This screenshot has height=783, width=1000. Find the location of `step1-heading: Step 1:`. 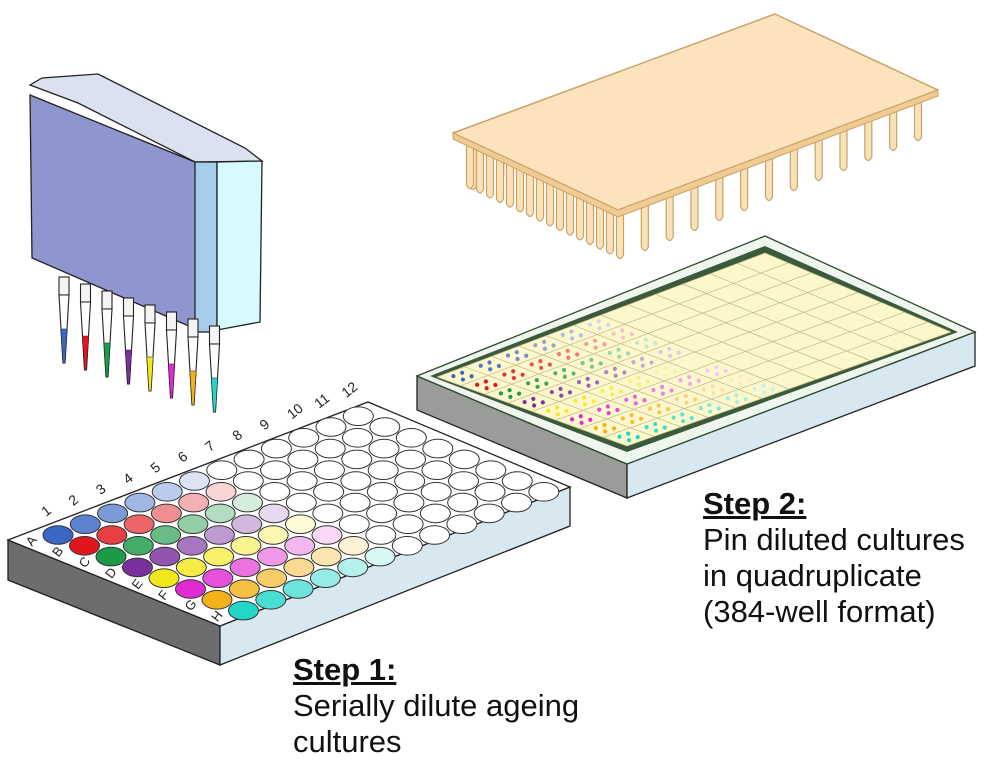

step1-heading: Step 1: is located at coordinates (345, 669).